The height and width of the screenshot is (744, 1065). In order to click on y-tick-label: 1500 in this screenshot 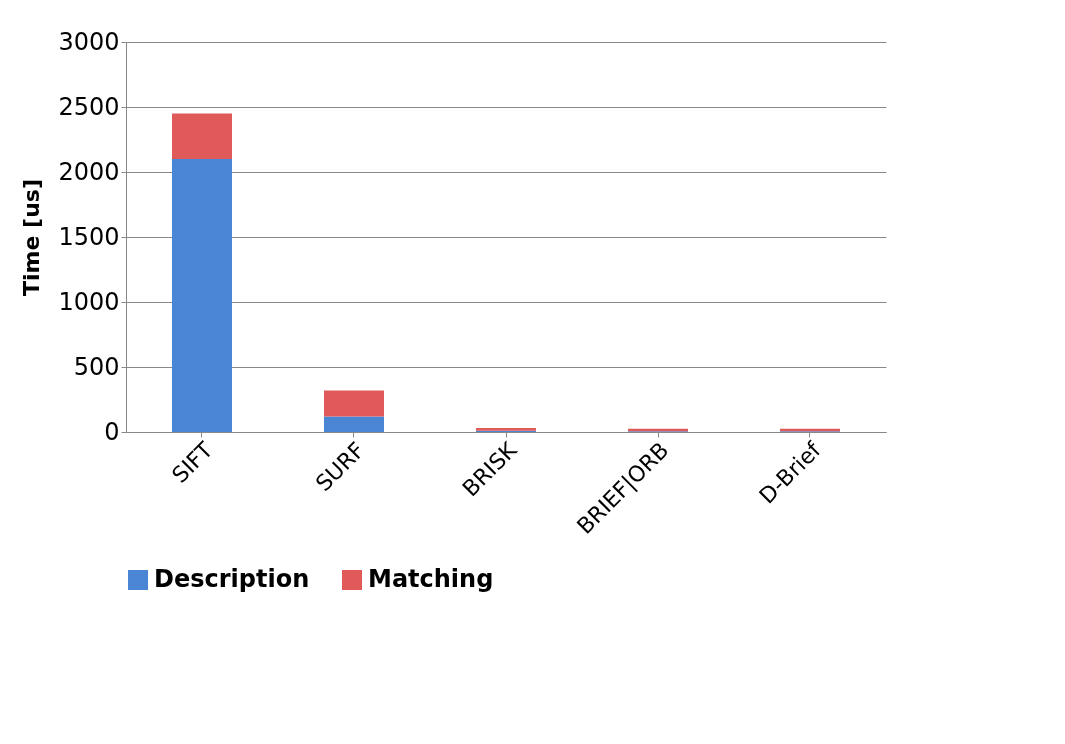, I will do `click(89, 236)`.